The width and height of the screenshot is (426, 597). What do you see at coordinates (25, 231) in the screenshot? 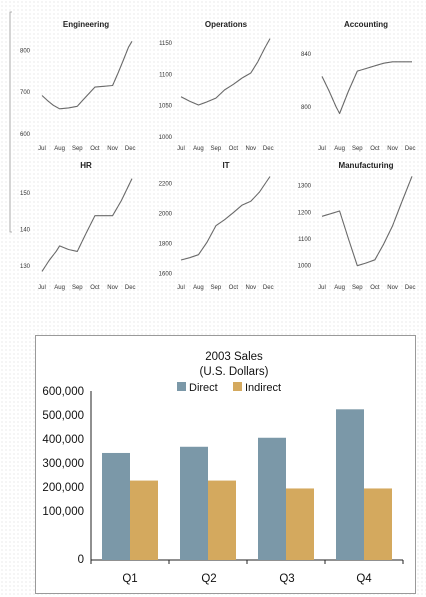
I see `mini-y-tick-label: 140` at bounding box center [25, 231].